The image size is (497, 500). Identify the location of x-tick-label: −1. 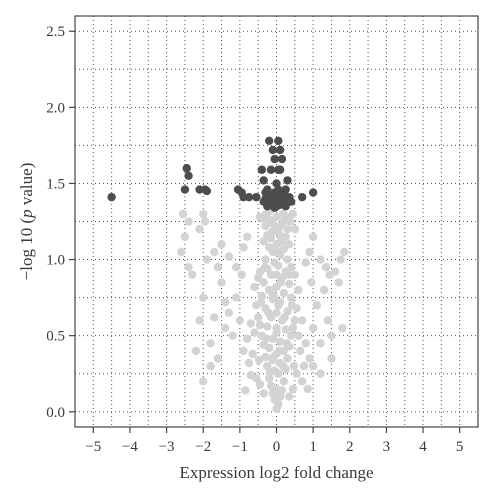
(240, 447).